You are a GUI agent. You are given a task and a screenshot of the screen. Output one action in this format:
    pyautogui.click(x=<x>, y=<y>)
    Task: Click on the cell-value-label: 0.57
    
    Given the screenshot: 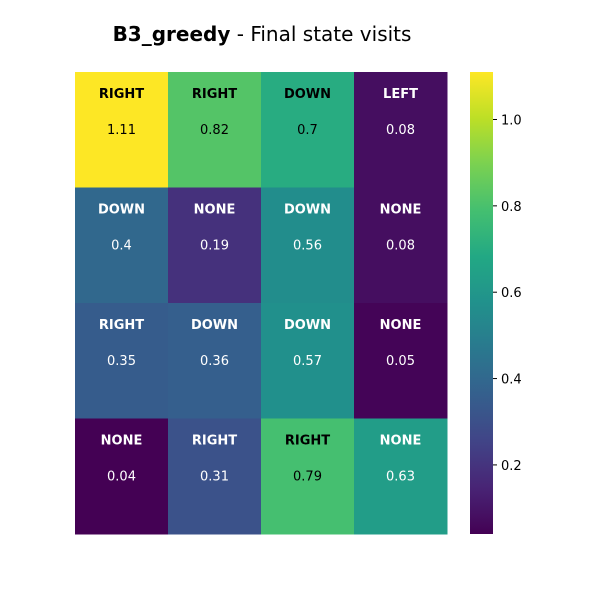 What is the action you would take?
    pyautogui.click(x=307, y=361)
    